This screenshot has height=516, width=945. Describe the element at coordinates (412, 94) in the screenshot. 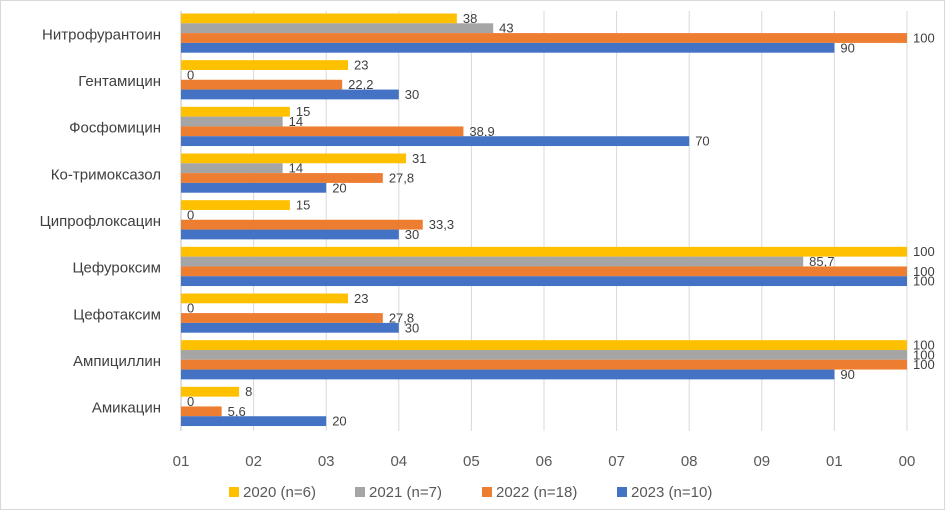

I see `data-label-3-1: 30` at that location.